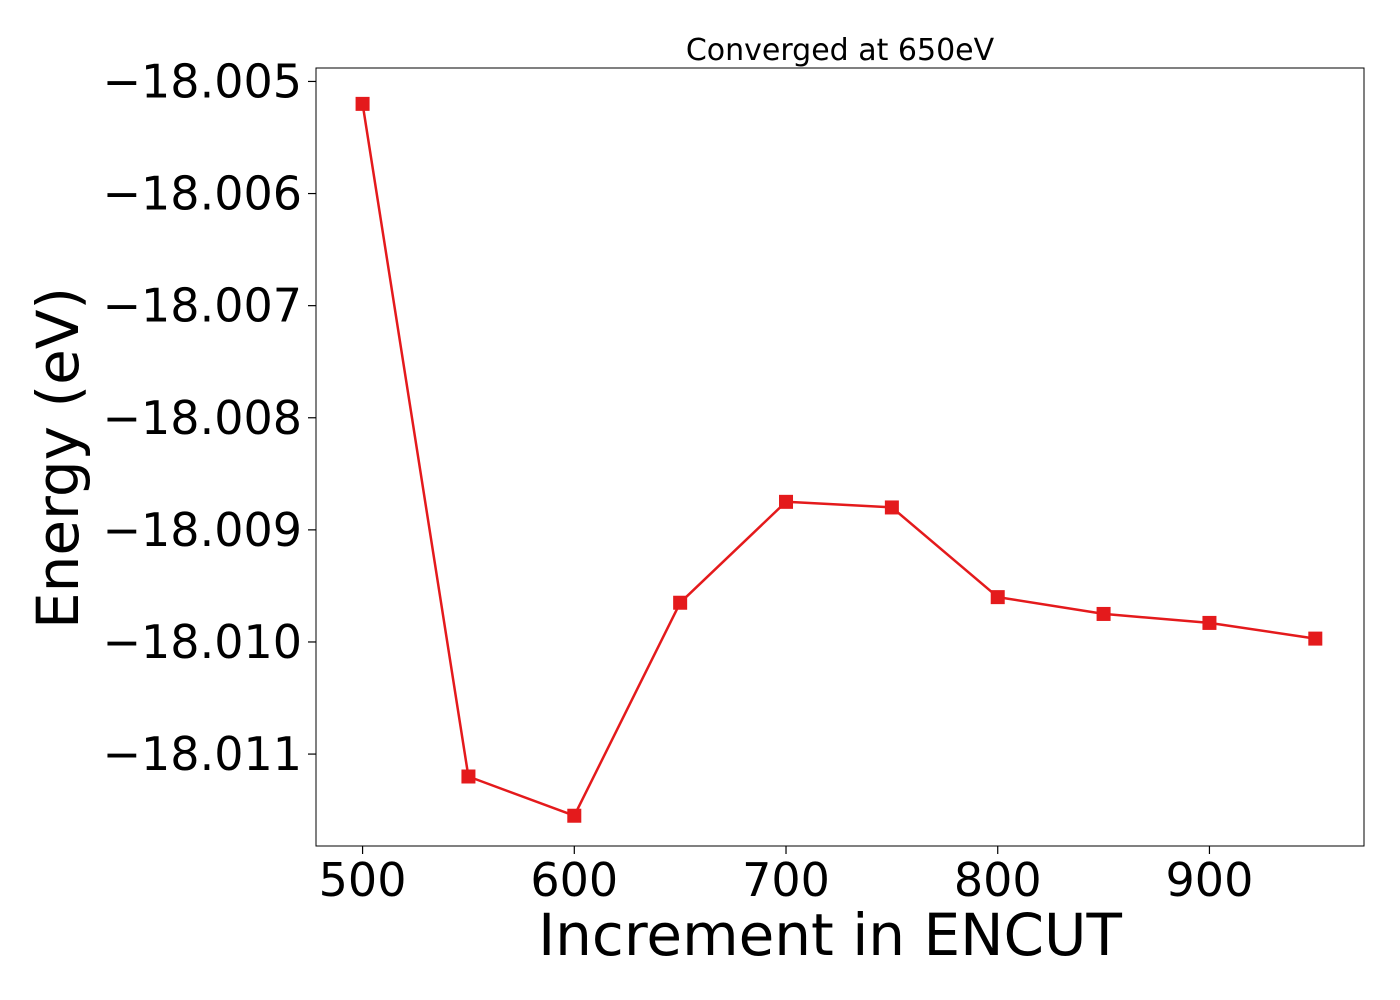 The image size is (1400, 1000). What do you see at coordinates (203, 194) in the screenshot?
I see `y-tick-label: −18.006` at bounding box center [203, 194].